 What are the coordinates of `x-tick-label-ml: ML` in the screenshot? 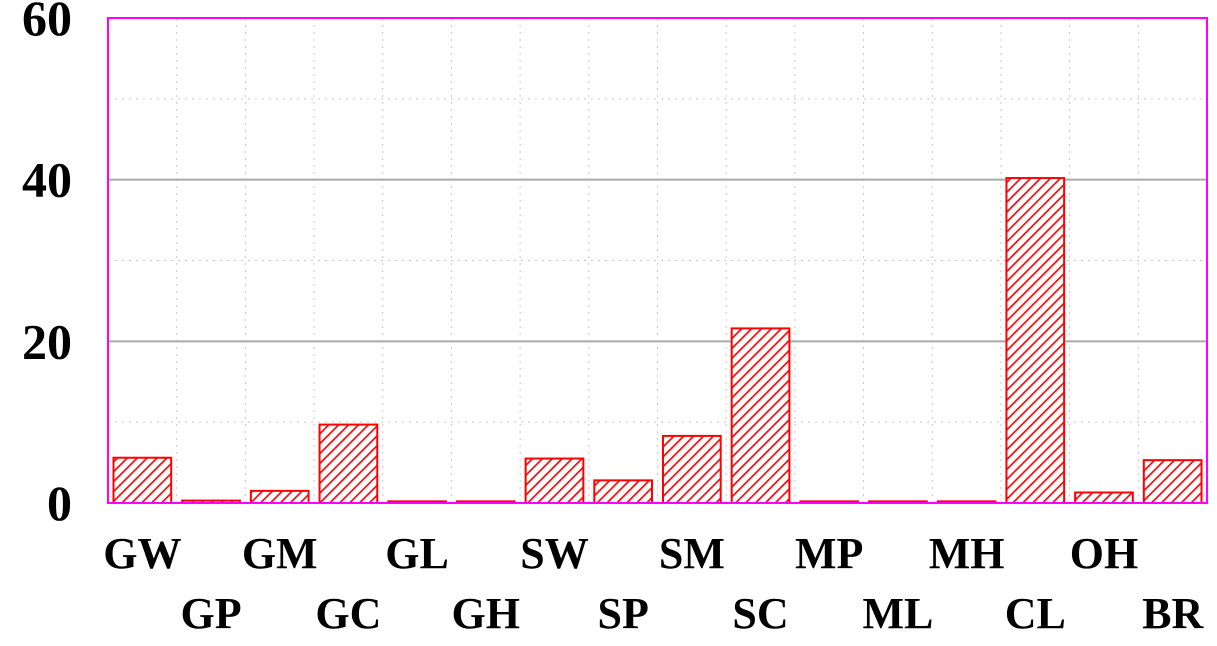 It's located at (897, 613).